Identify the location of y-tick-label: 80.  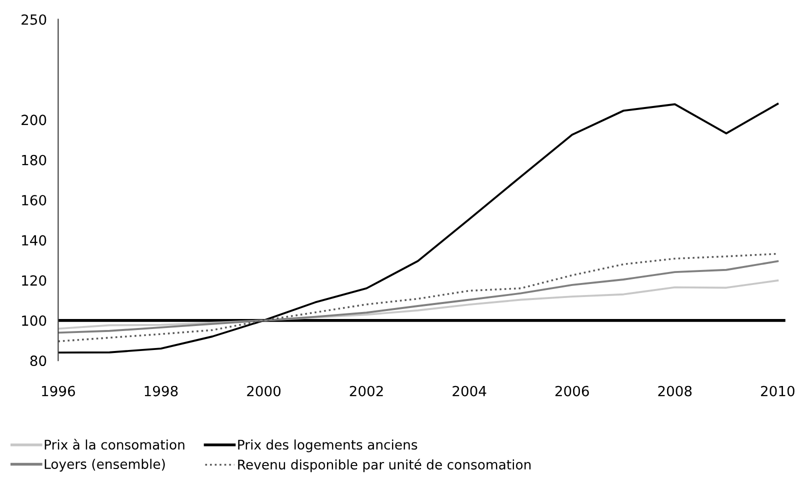
(38, 361).